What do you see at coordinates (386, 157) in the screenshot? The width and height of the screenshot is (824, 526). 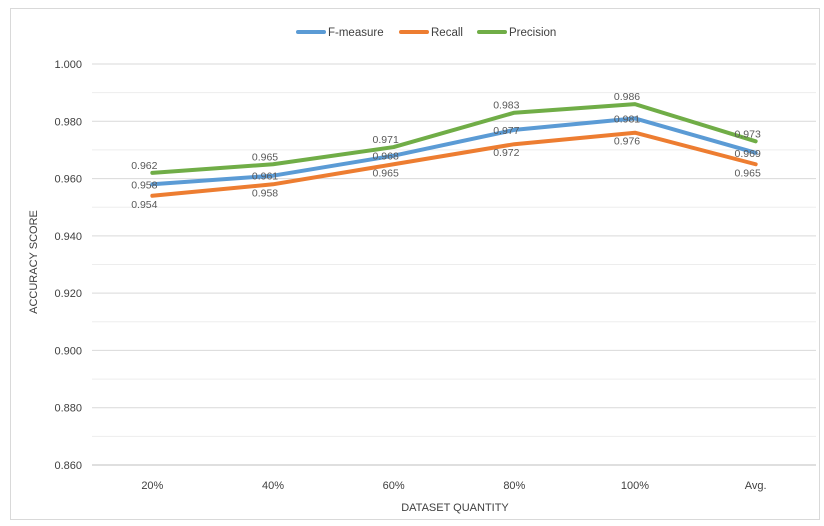 I see `data-label: 0.968` at bounding box center [386, 157].